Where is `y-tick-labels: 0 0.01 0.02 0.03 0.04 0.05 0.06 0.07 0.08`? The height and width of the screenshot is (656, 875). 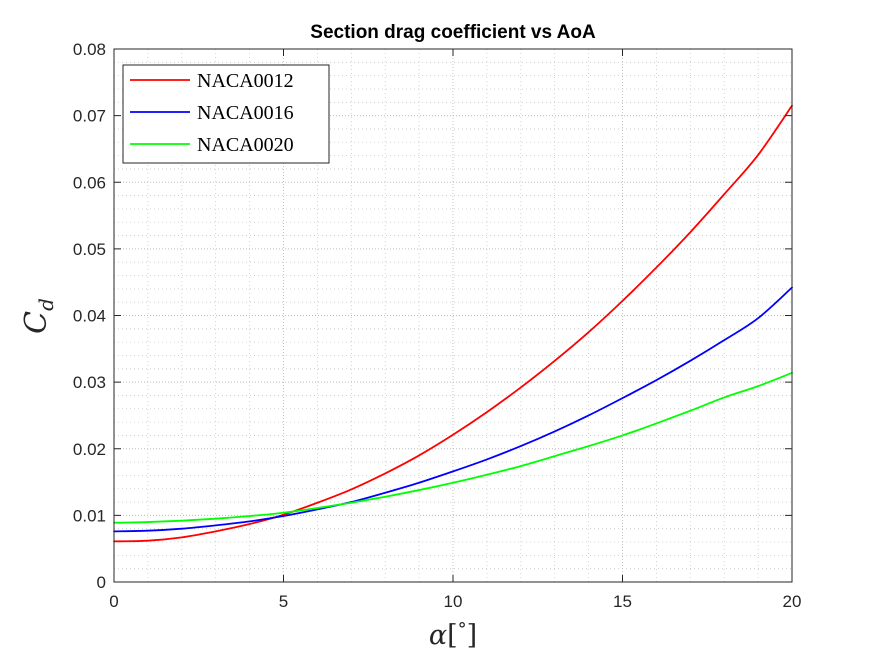
y-tick-labels: 0 0.01 0.02 0.03 0.04 0.05 0.06 0.07 0.08 is located at coordinates (89, 316).